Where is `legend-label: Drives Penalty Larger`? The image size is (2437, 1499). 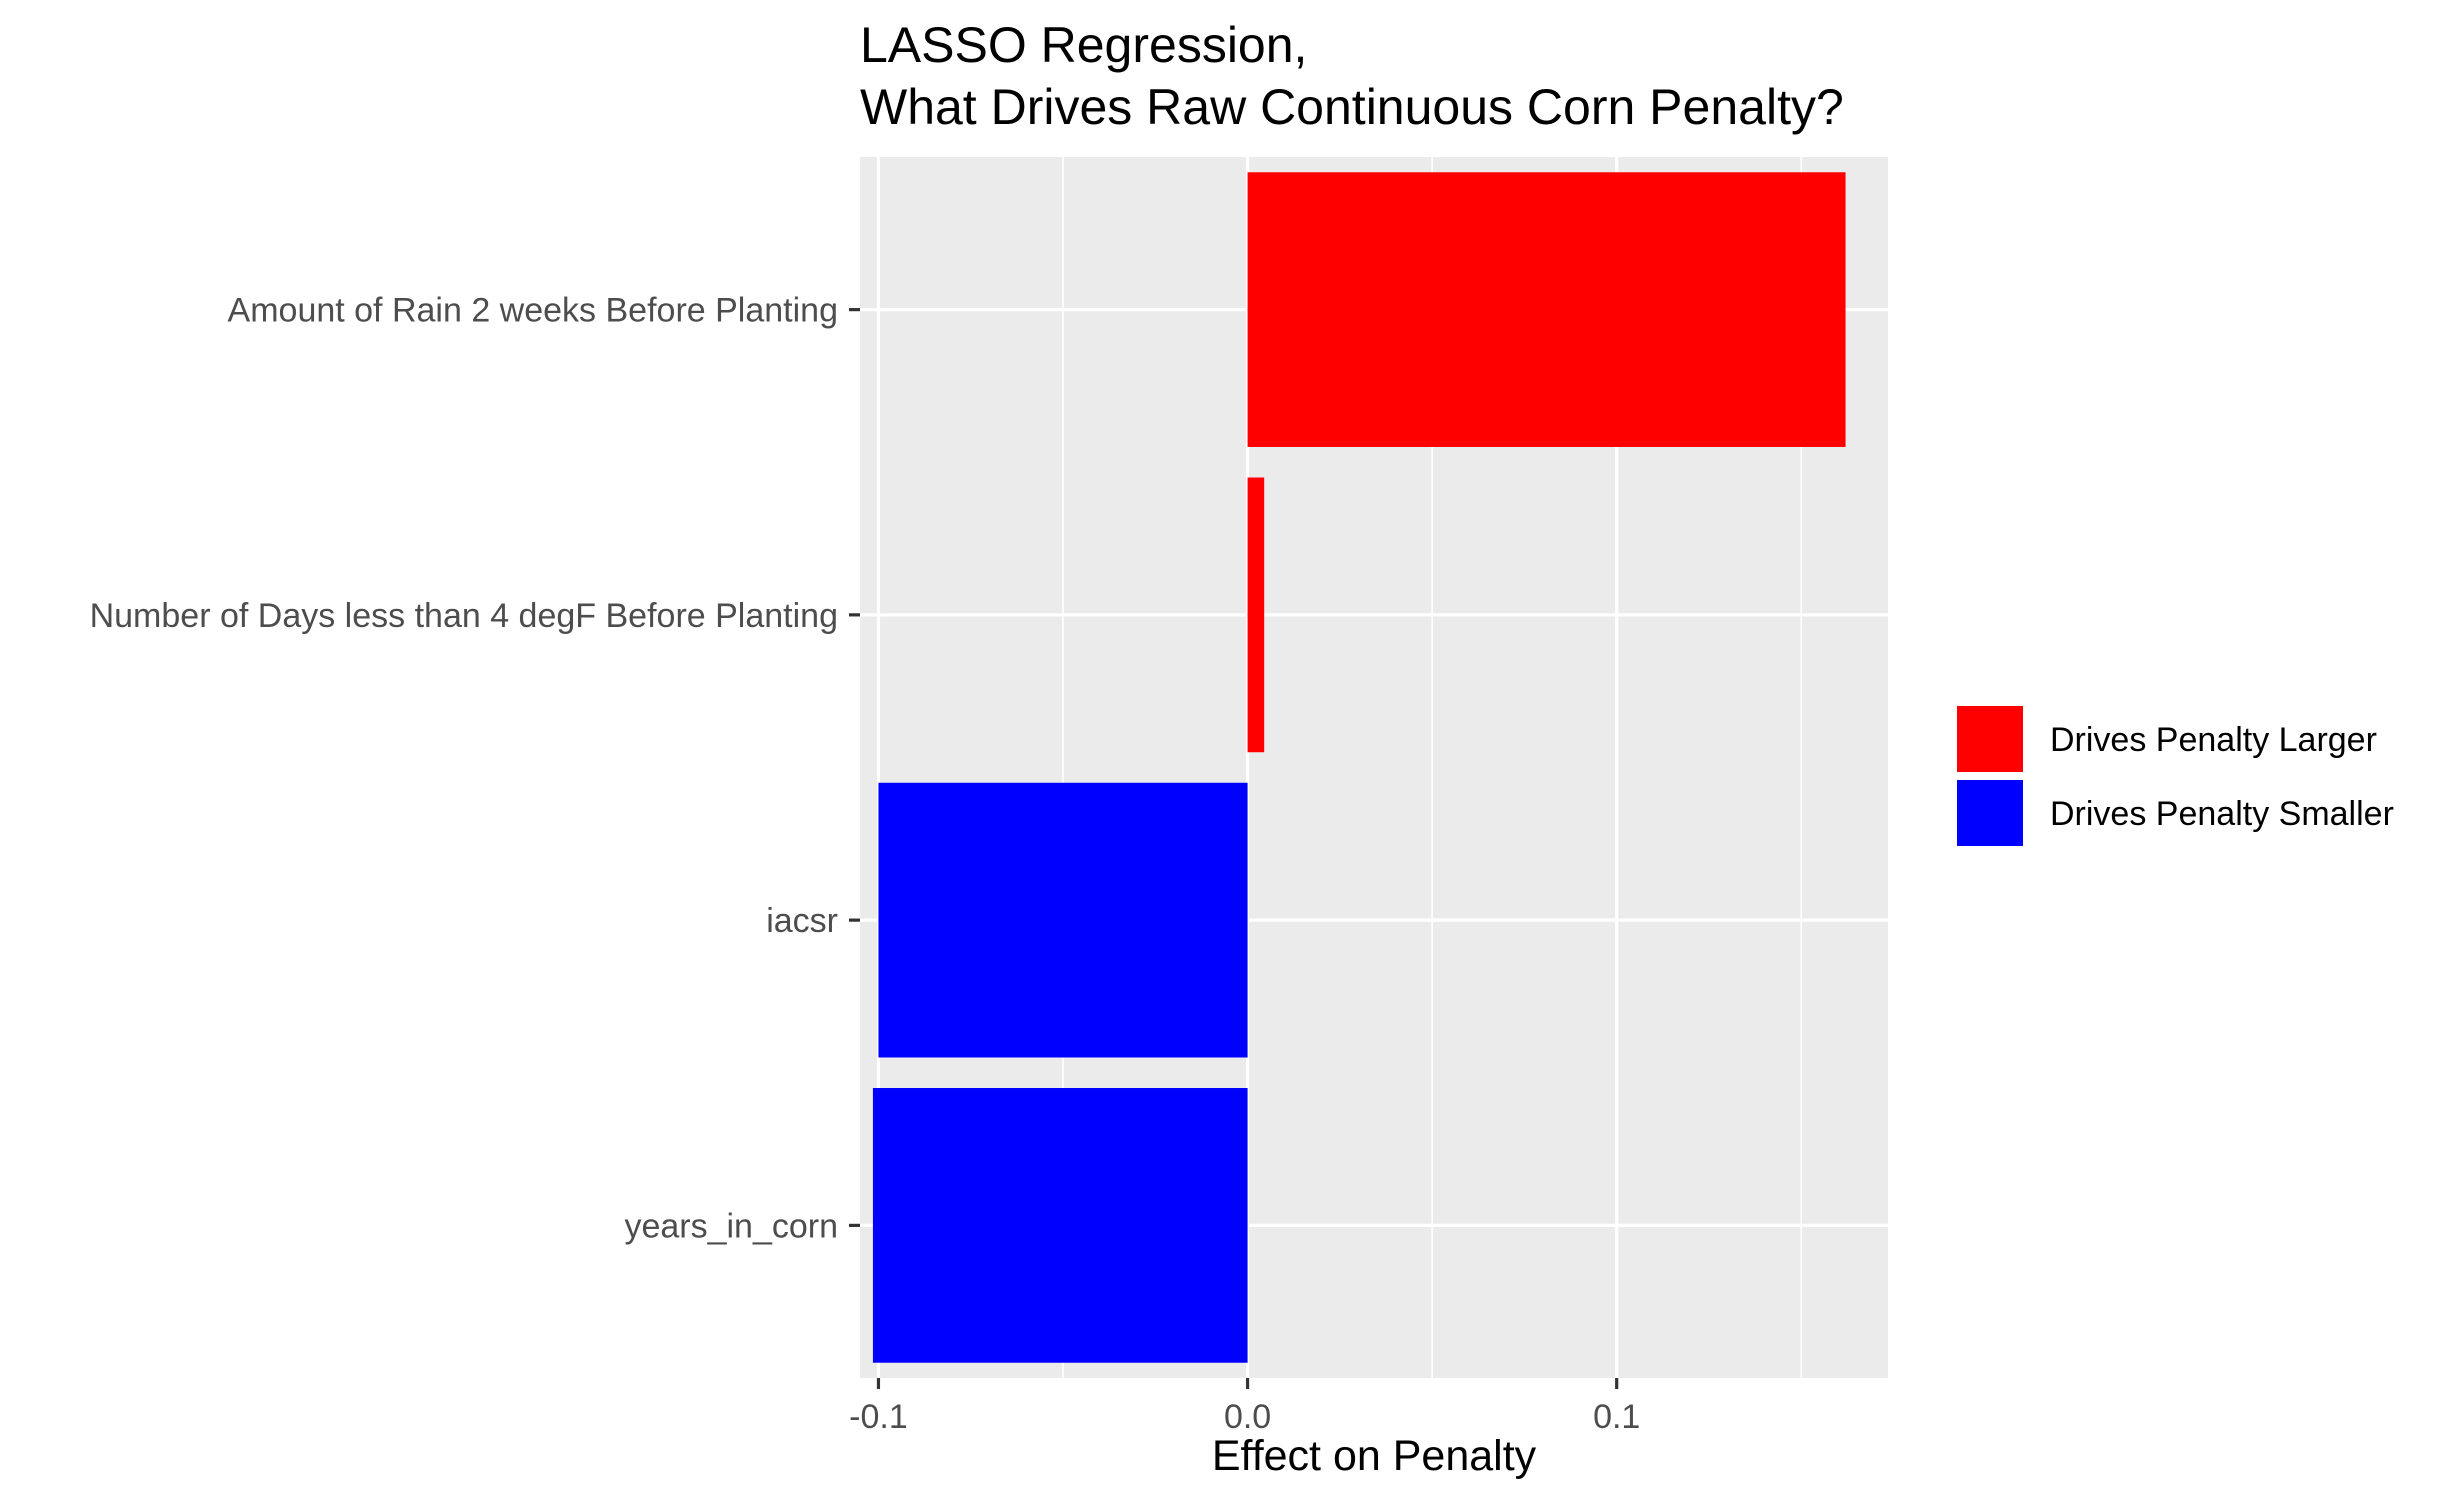 legend-label: Drives Penalty Larger is located at coordinates (2213, 740).